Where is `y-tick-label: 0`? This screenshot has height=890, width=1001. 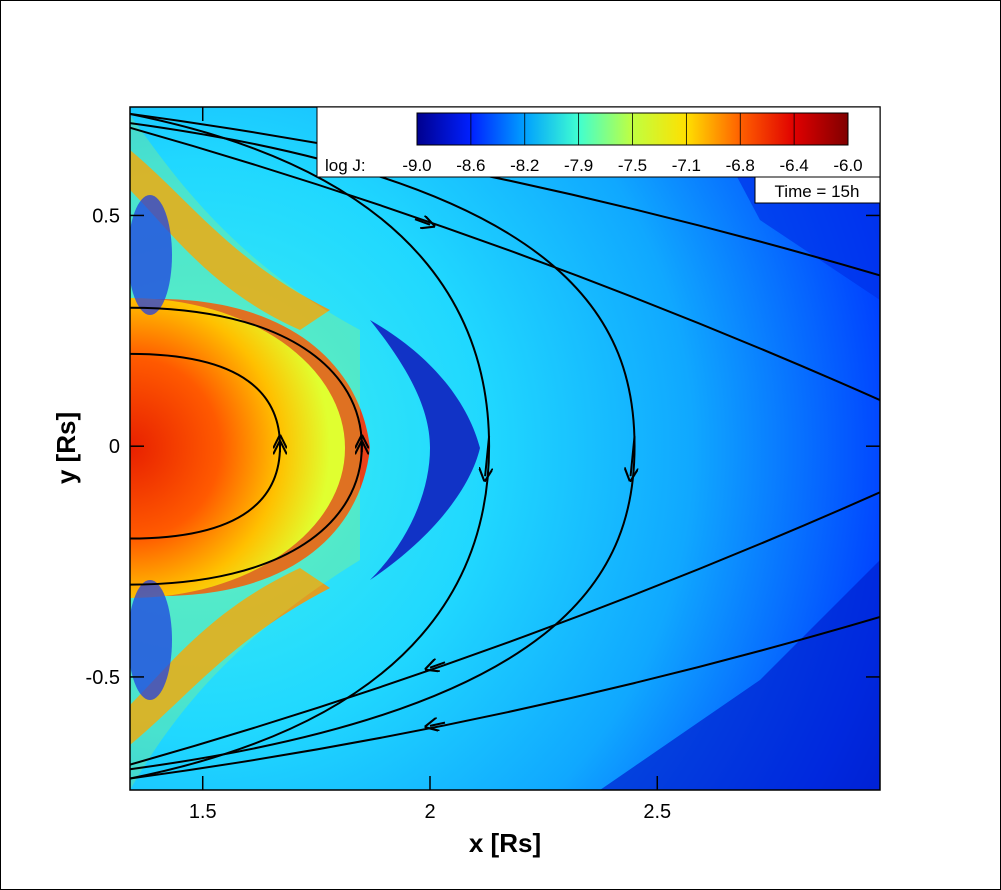 y-tick-label: 0 is located at coordinates (114, 447).